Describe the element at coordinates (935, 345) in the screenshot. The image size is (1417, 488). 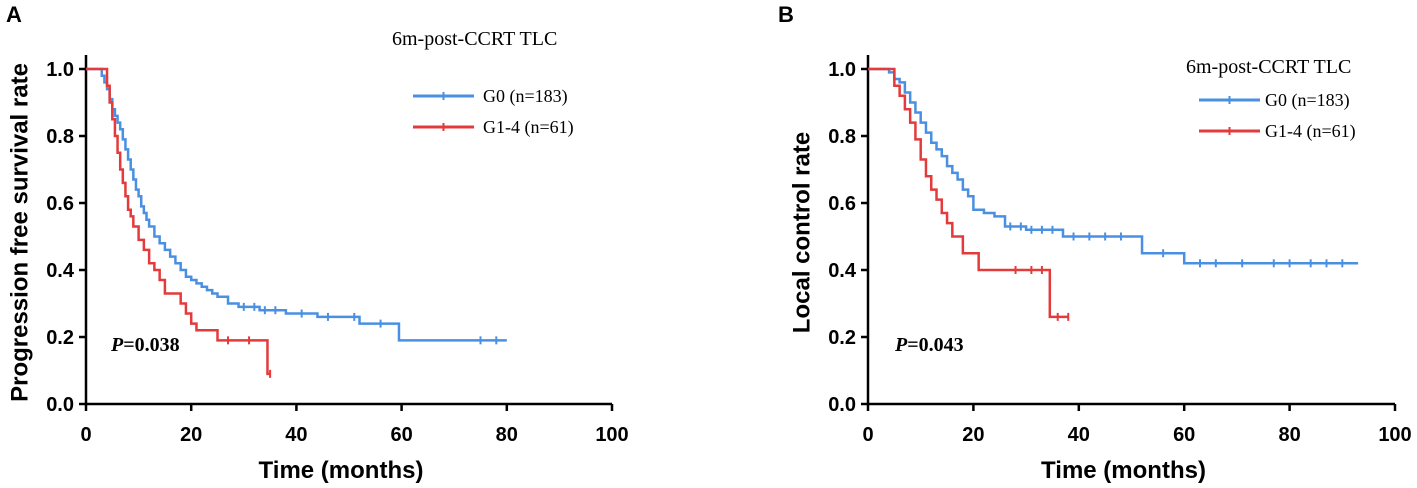
I see `p-value-number: =0.043` at that location.